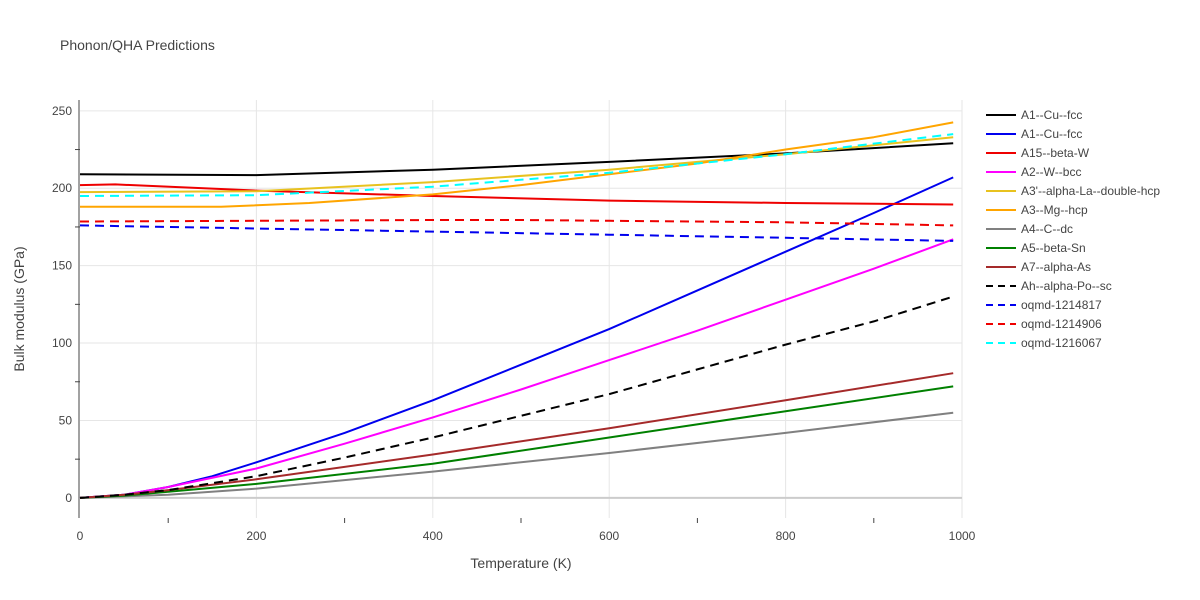 This screenshot has width=1200, height=600. I want to click on legend-label: Ah--alpha-Po--sc, so click(1066, 286).